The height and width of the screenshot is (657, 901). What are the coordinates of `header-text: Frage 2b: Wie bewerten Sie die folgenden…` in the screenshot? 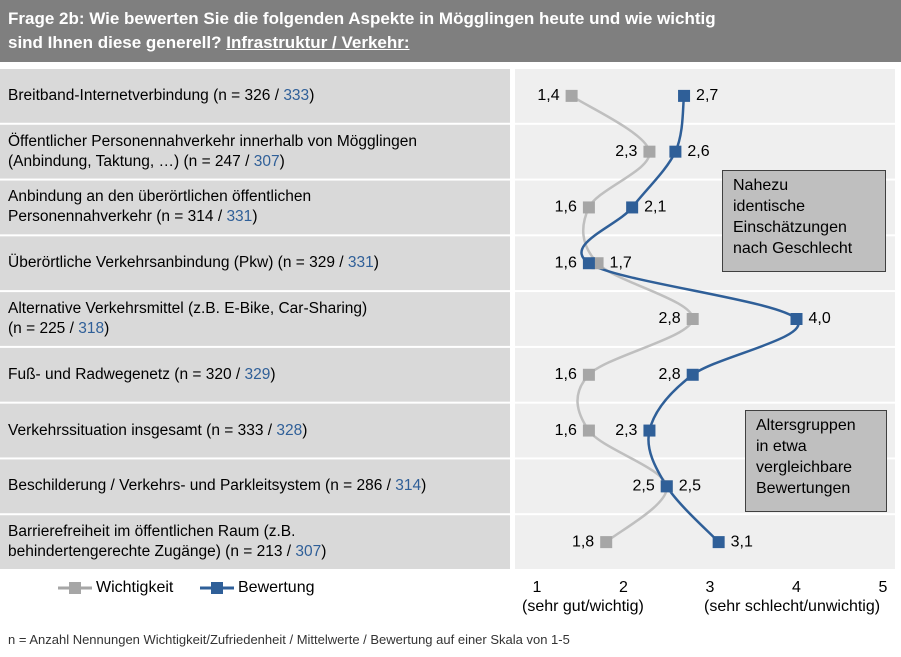 It's located at (453, 31).